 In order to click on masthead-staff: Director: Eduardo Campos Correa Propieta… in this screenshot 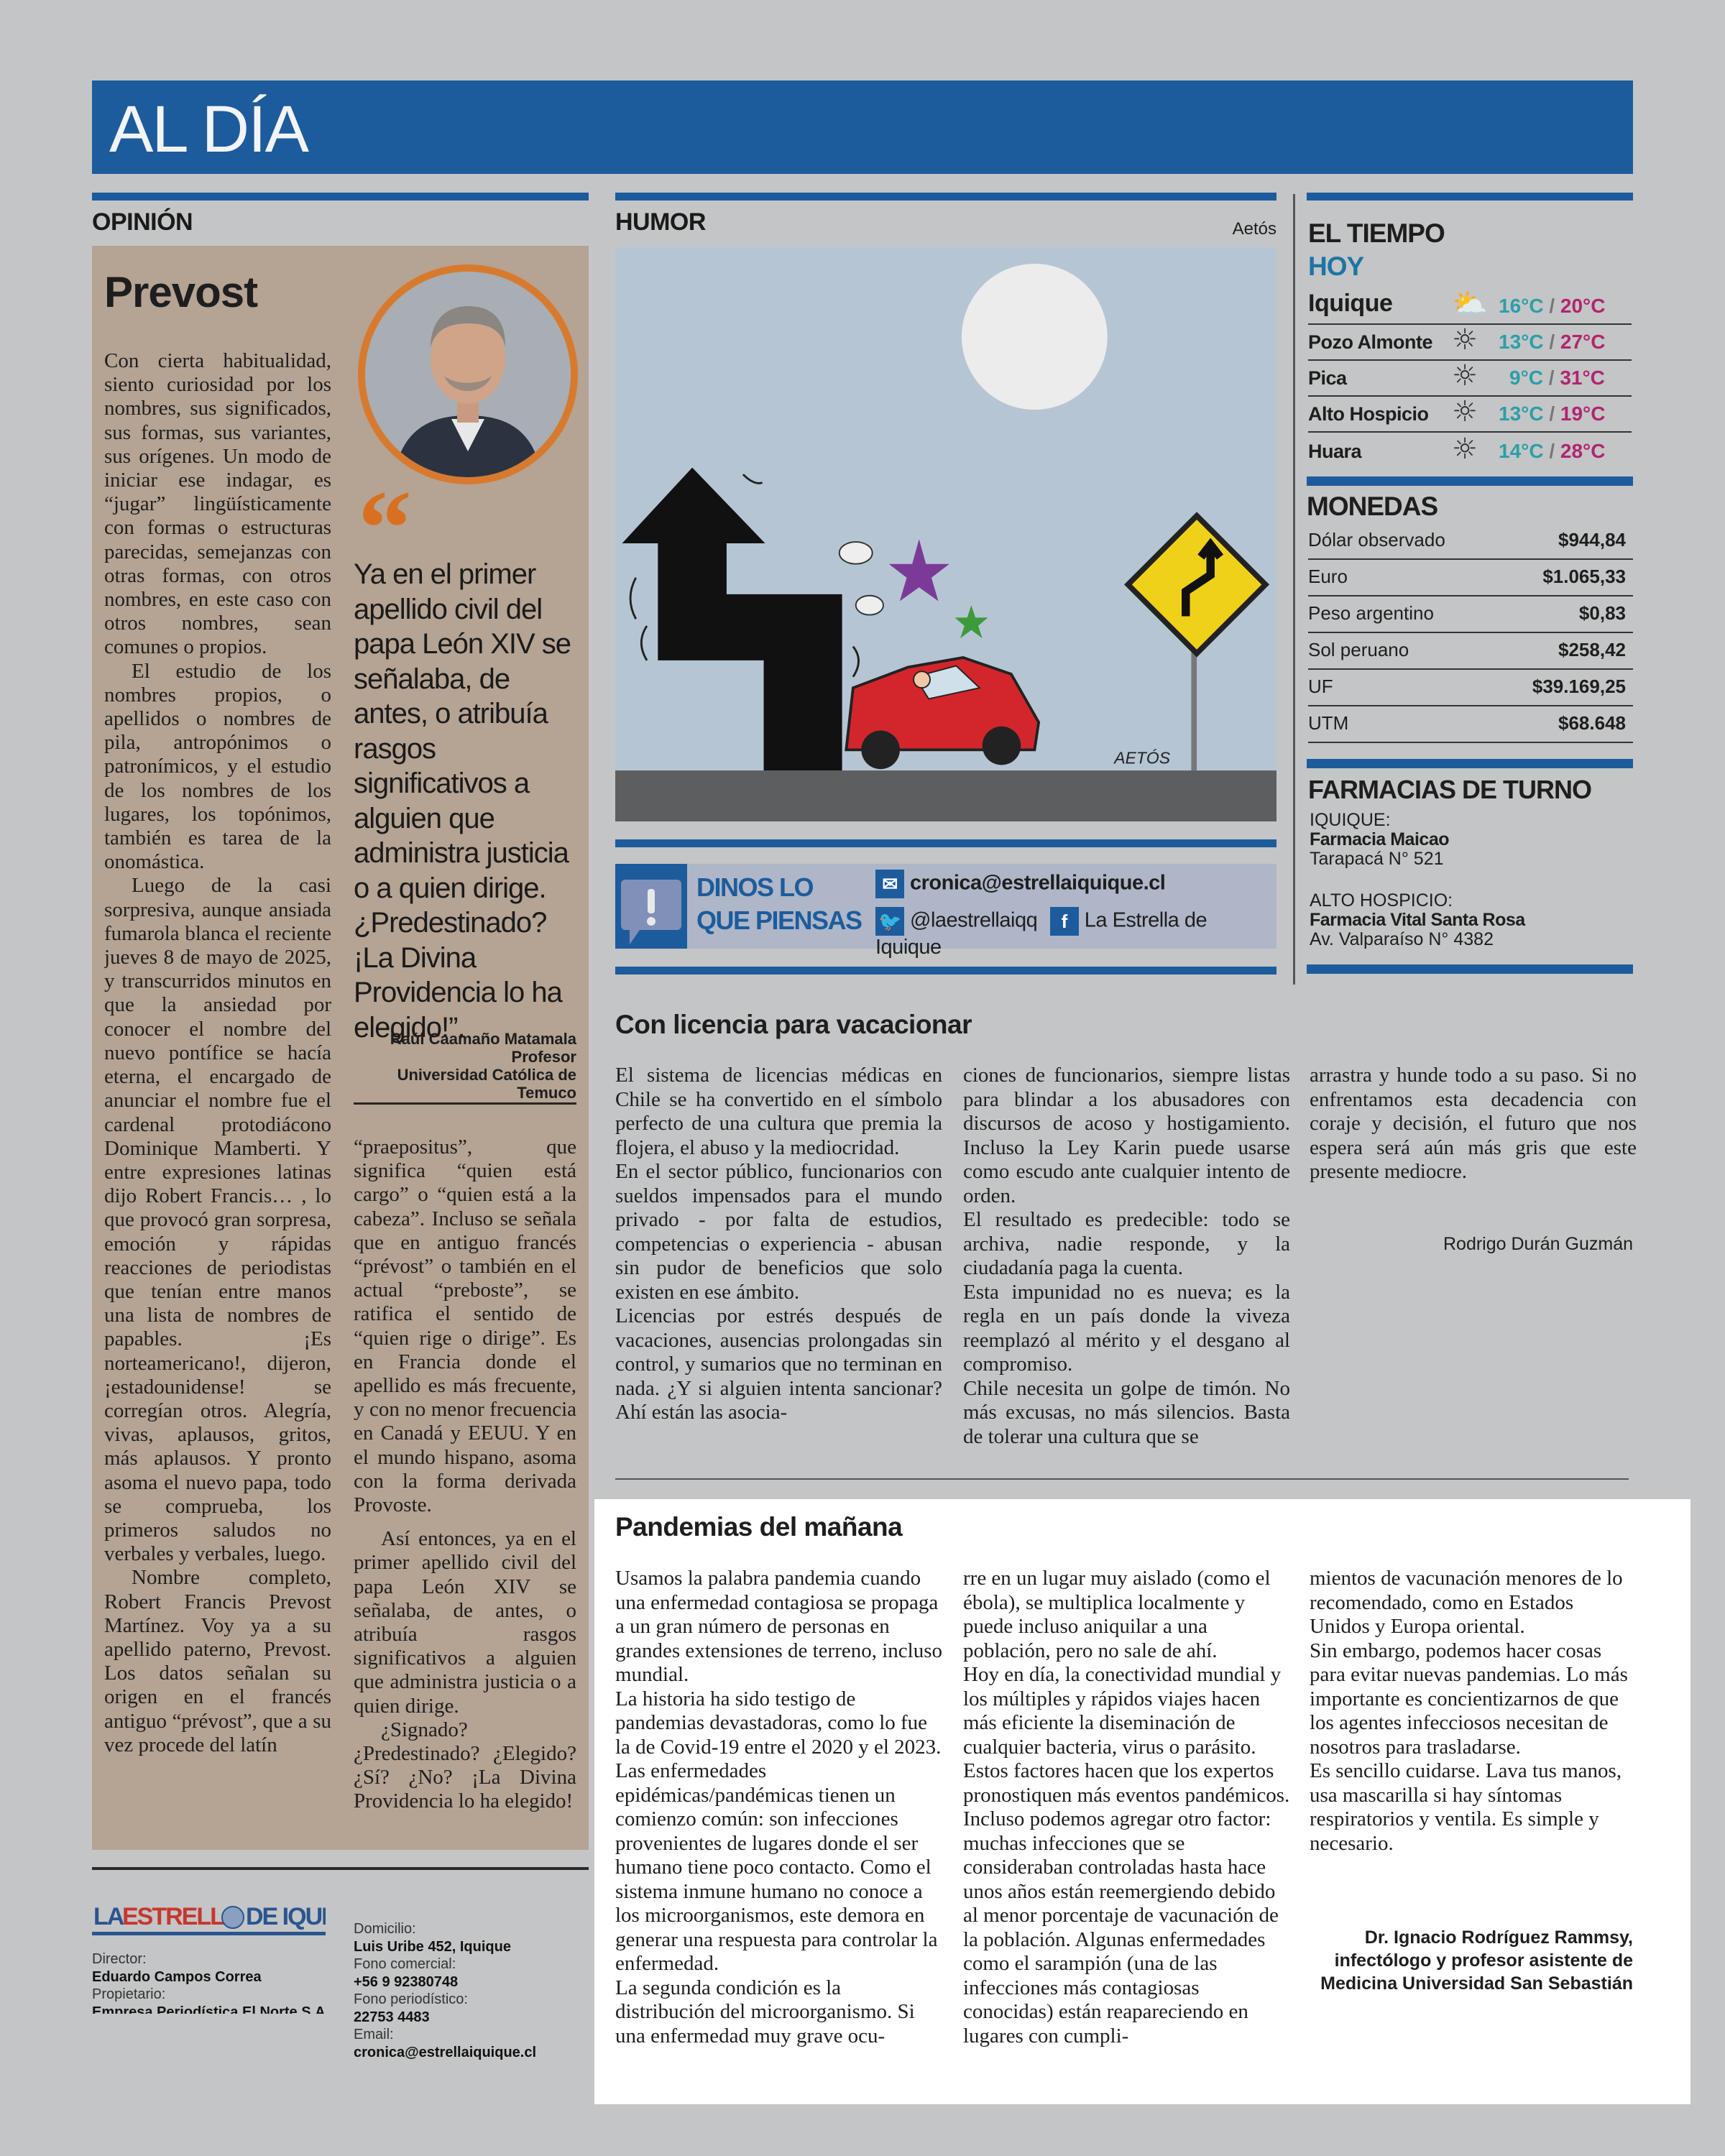, I will do `click(221, 1982)`.